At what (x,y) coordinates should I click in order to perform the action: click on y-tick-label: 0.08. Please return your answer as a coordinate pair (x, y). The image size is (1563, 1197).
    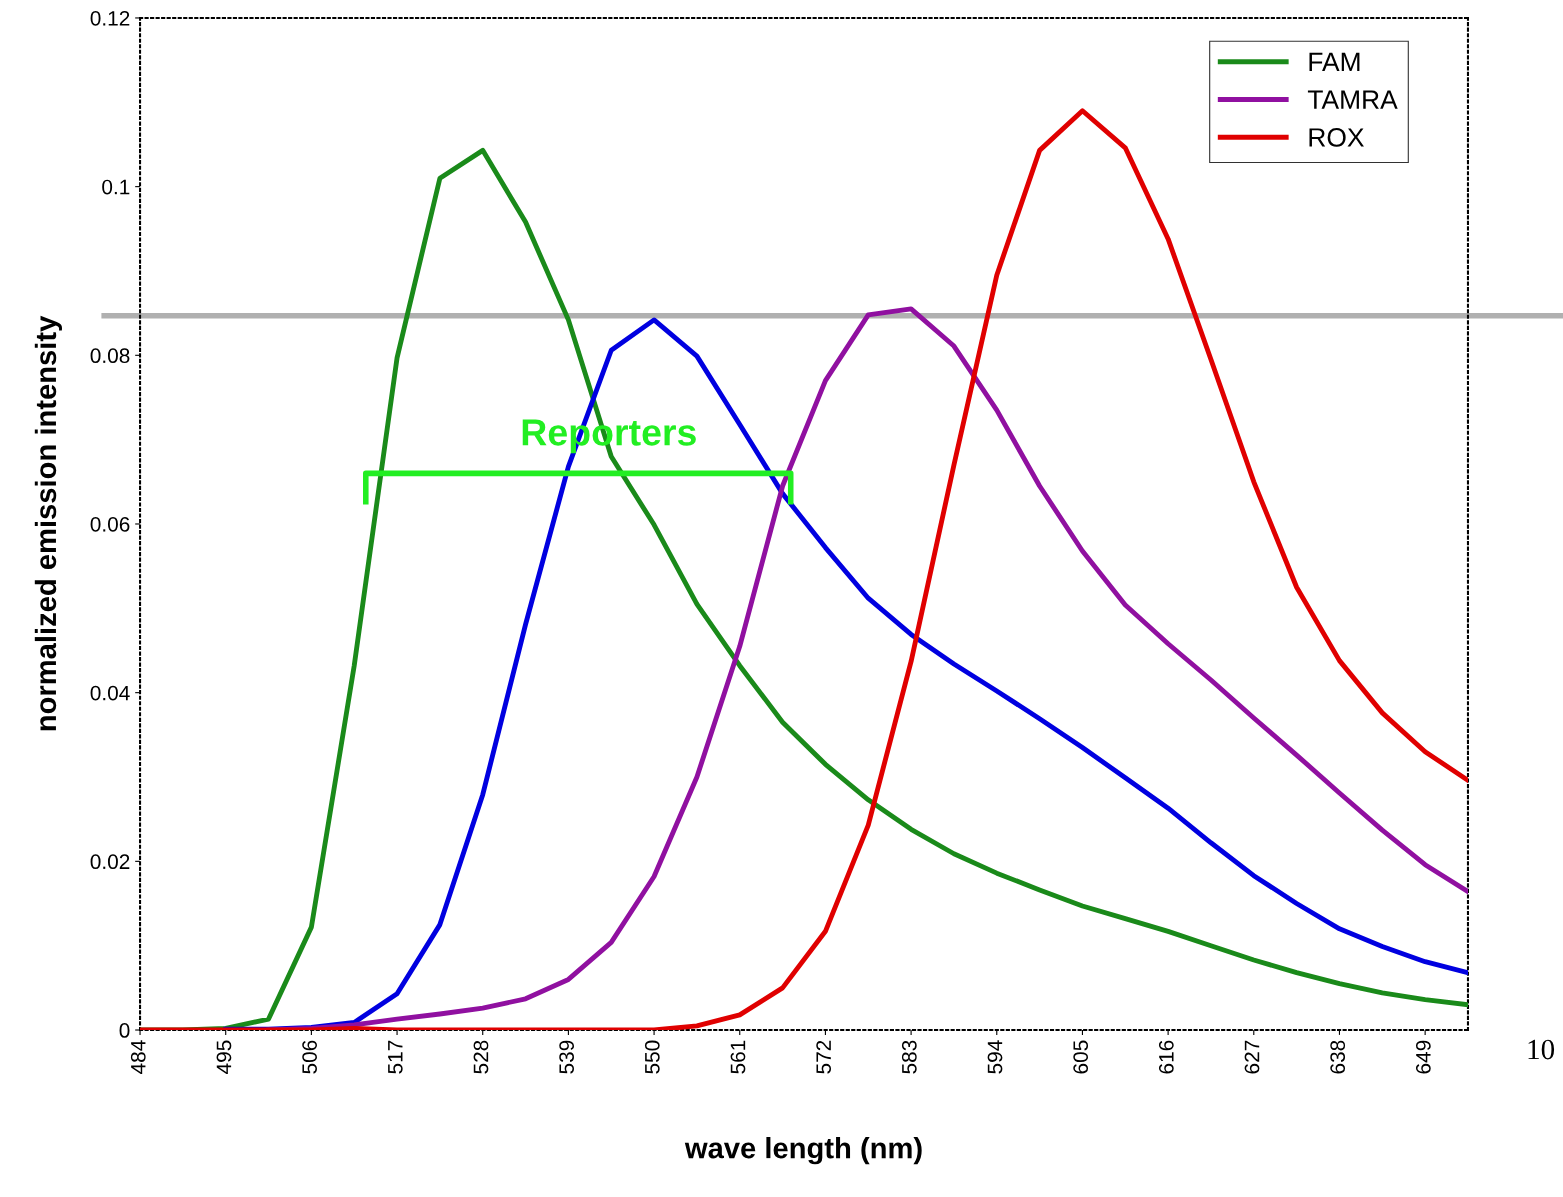
    Looking at the image, I should click on (110, 356).